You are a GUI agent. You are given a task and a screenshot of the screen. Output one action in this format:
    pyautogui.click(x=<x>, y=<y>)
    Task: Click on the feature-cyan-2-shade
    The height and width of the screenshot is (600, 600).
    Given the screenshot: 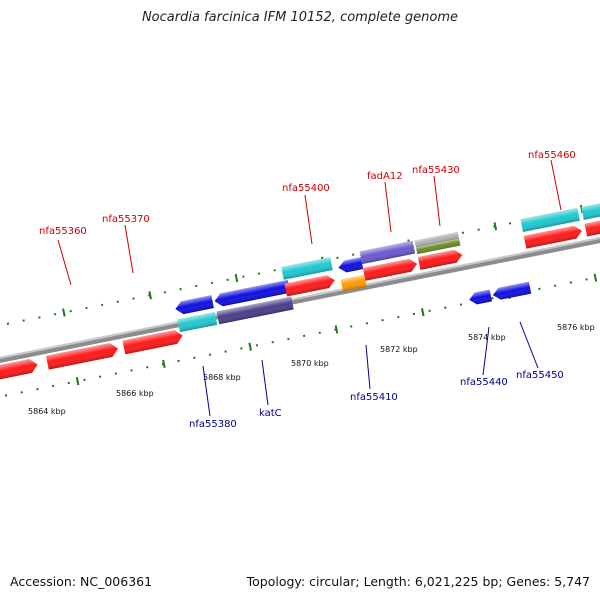 What is the action you would take?
    pyautogui.click(x=307, y=268)
    